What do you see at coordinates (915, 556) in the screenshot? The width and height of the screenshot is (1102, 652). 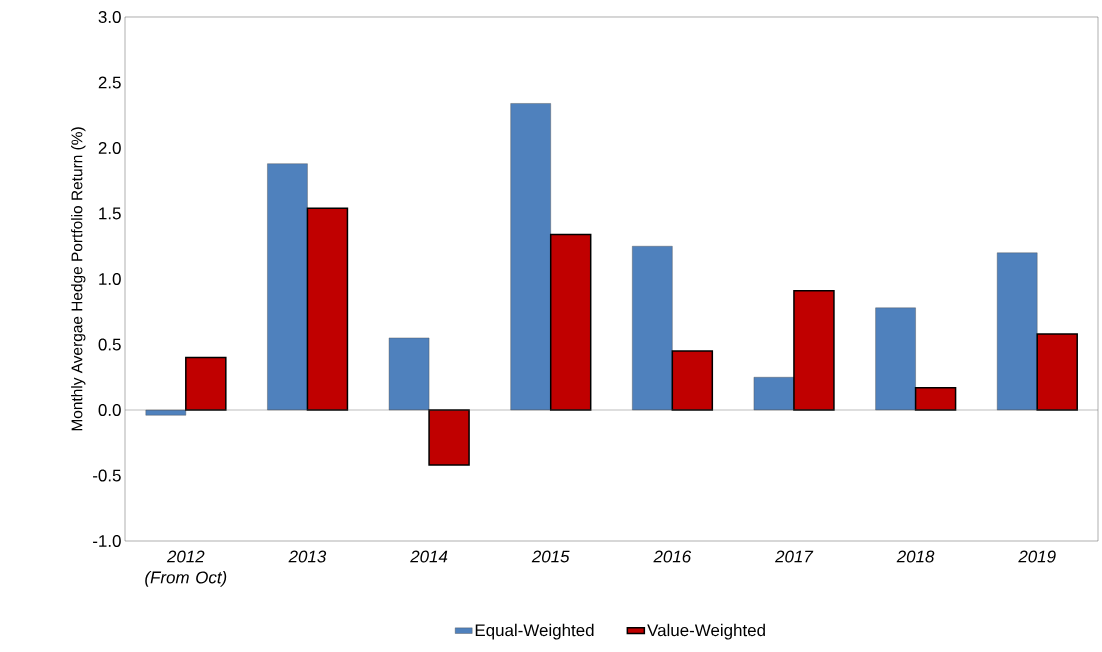 I see `x-tick-label: 2018` at bounding box center [915, 556].